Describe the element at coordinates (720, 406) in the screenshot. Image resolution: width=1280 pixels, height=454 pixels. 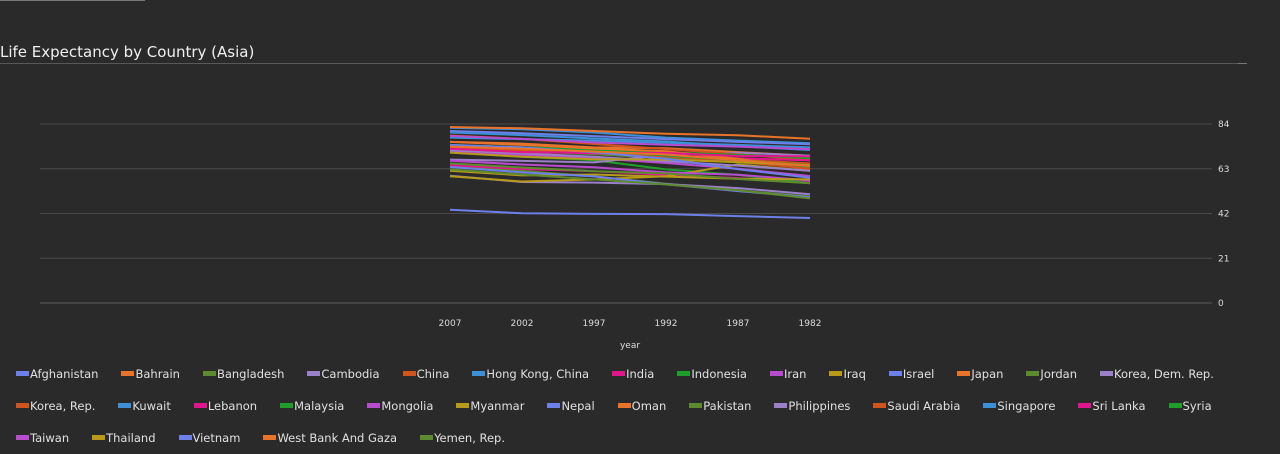
I see `legend-item: Pakistan` at that location.